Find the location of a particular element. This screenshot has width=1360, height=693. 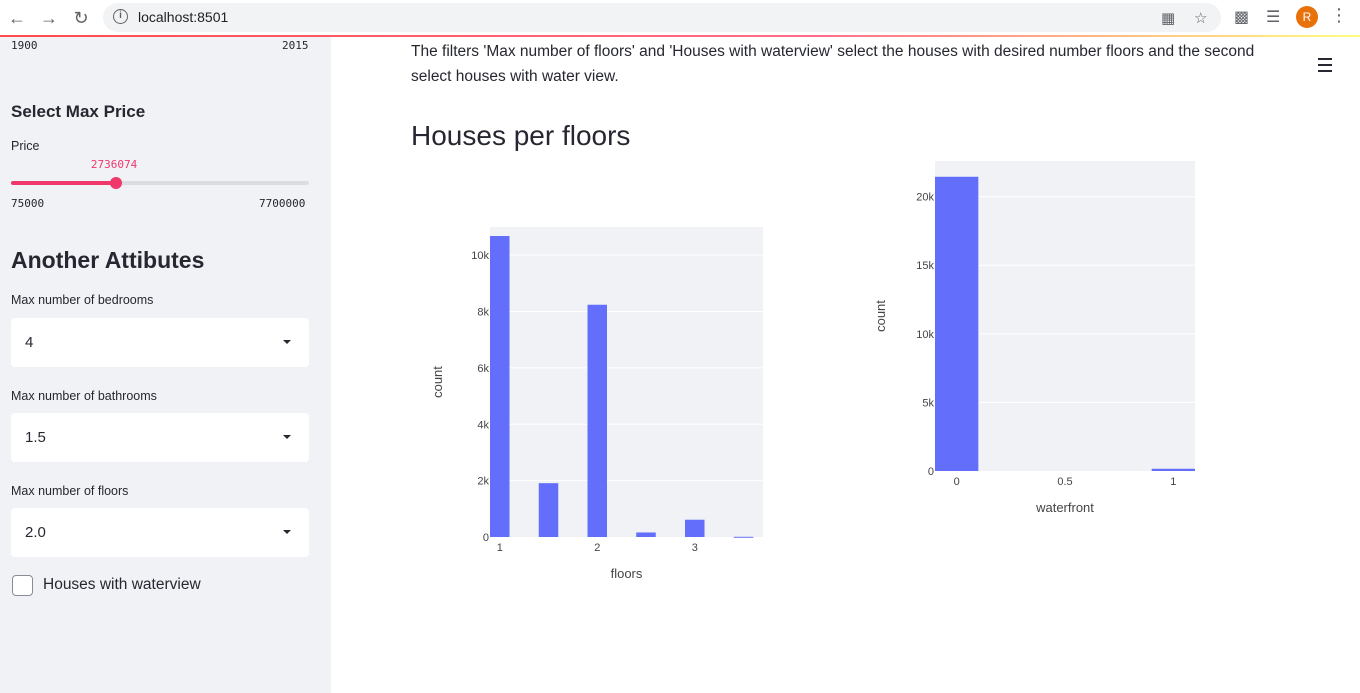

y-tick-label: 15k is located at coordinates (925, 266).